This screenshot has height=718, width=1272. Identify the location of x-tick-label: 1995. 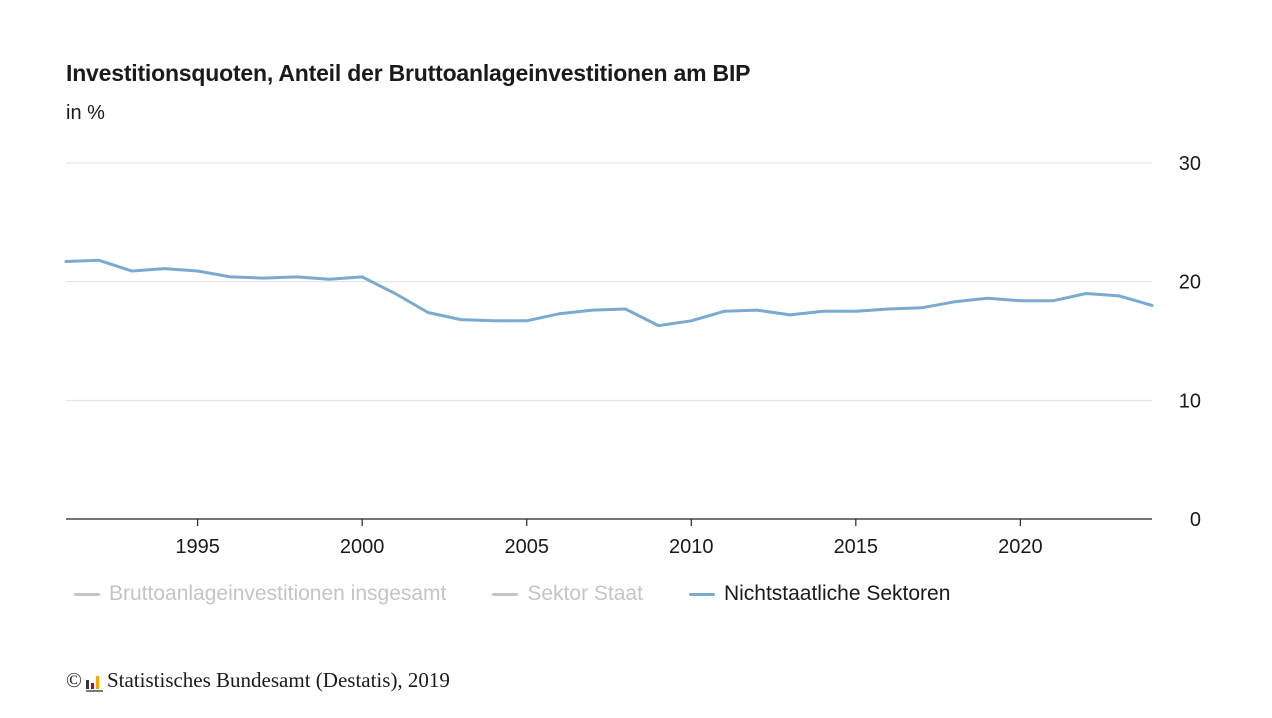
(197, 547).